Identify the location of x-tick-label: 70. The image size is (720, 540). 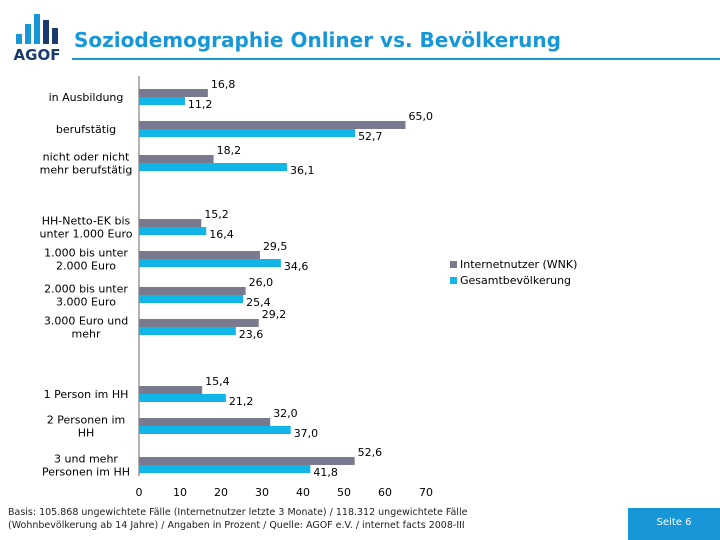
(426, 492).